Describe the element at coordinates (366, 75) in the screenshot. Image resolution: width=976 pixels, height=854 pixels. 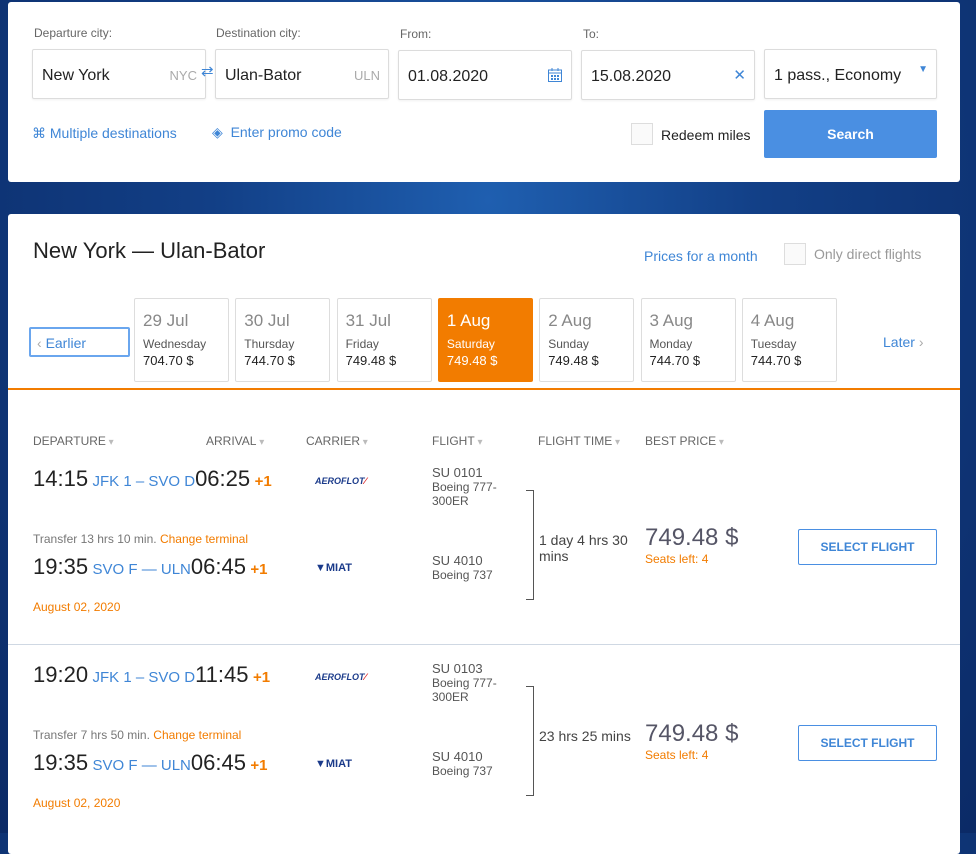
I see `destination-code: ULN` at that location.